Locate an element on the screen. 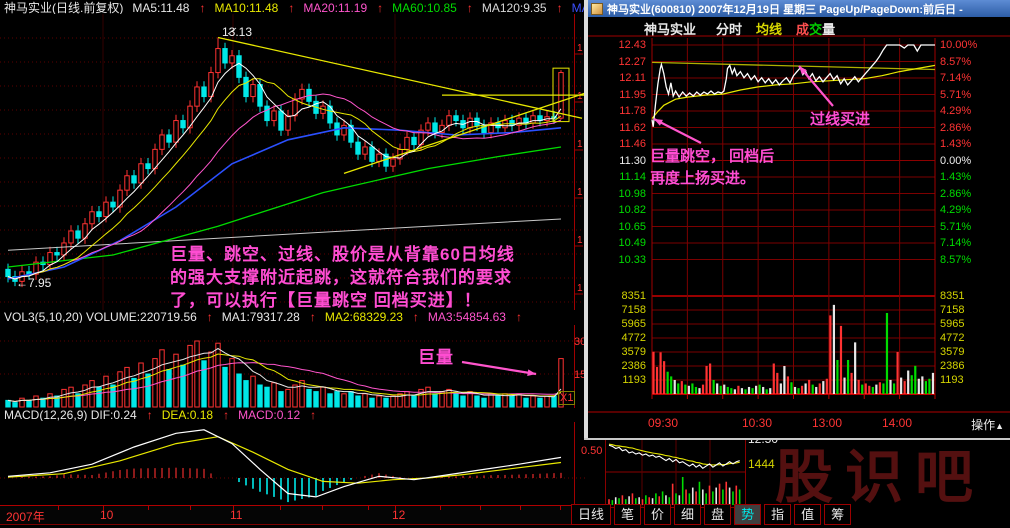 The image size is (1010, 528). volume-scale-15: 15 is located at coordinates (580, 375).